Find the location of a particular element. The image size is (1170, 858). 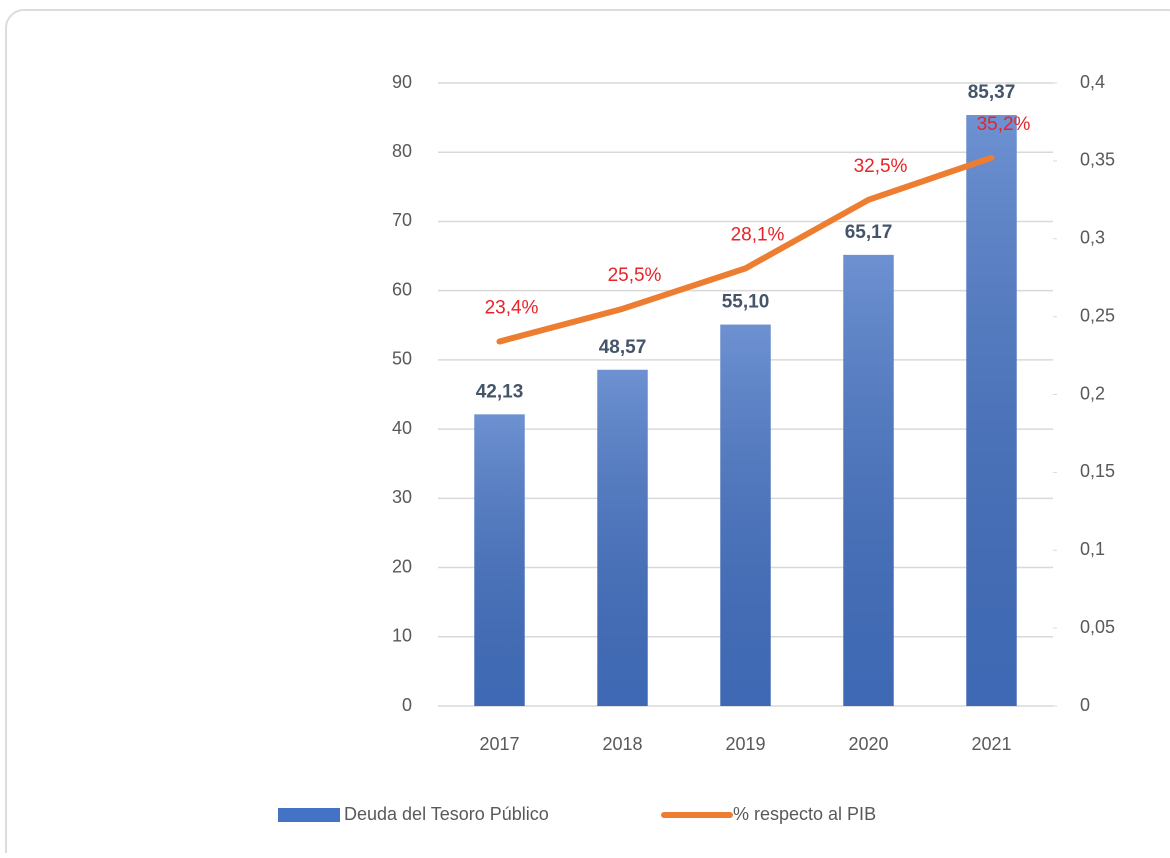

y-tick-label: 80 is located at coordinates (402, 151).